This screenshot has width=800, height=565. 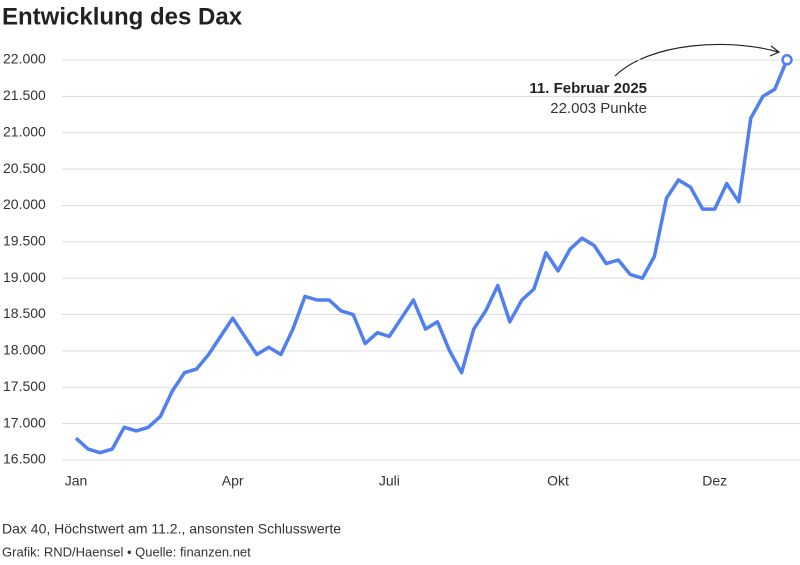 I want to click on y-tick-label: 20.000, so click(x=24, y=204).